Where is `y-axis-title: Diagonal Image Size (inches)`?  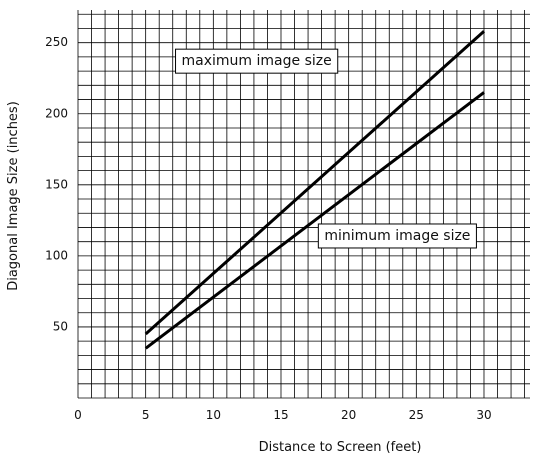 y-axis-title: Diagonal Image Size (inches) is located at coordinates (13, 196).